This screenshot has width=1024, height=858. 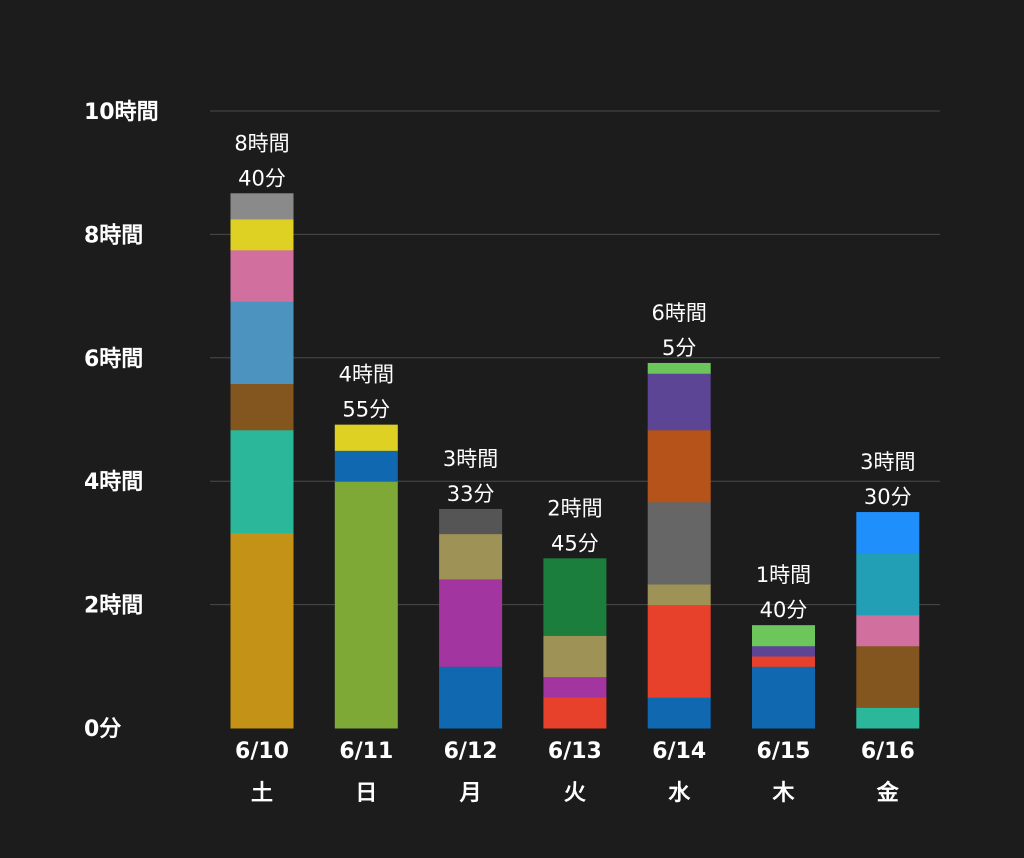 I want to click on x-tick-weekday: 金, so click(x=888, y=793).